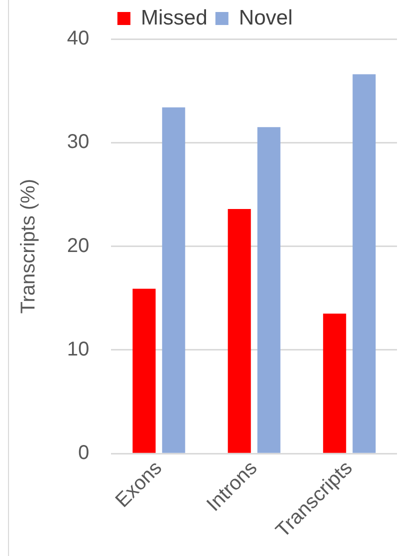 The width and height of the screenshot is (402, 556). I want to click on y-tick-label: 20, so click(78, 245).